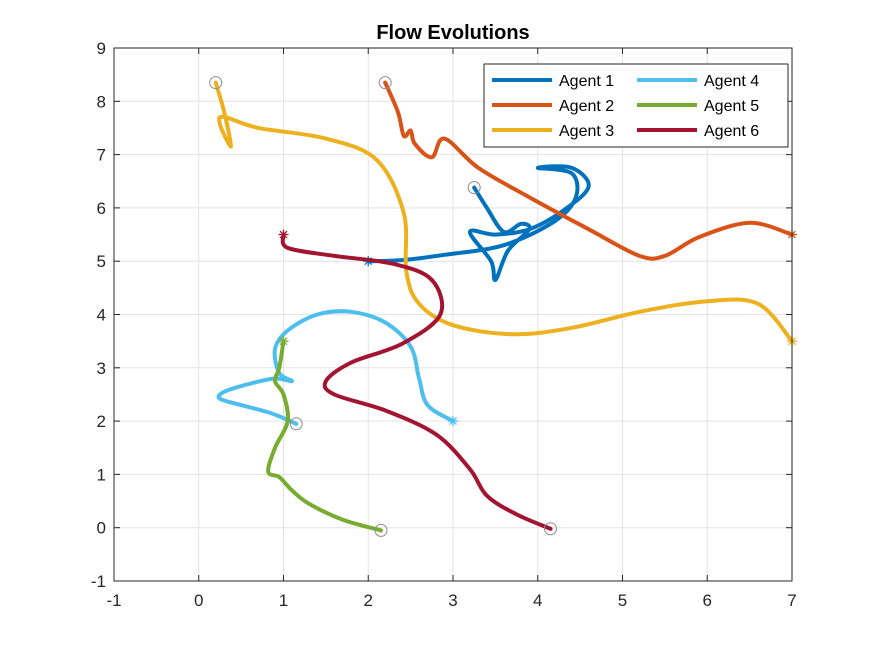 The width and height of the screenshot is (875, 656). What do you see at coordinates (731, 106) in the screenshot?
I see `legend-label: Agent 5` at bounding box center [731, 106].